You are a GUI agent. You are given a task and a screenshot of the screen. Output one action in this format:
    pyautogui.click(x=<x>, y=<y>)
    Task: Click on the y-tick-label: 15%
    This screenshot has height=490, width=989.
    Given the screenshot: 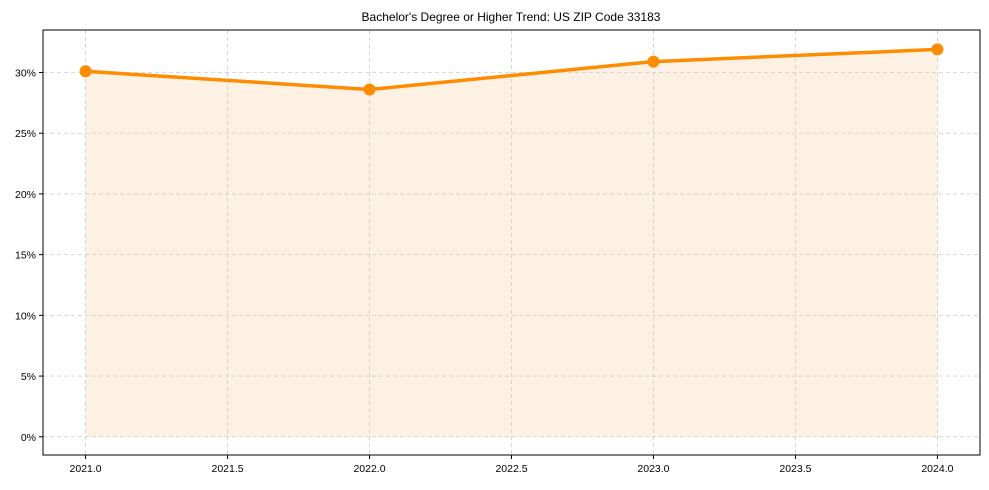 What is the action you would take?
    pyautogui.click(x=25, y=256)
    